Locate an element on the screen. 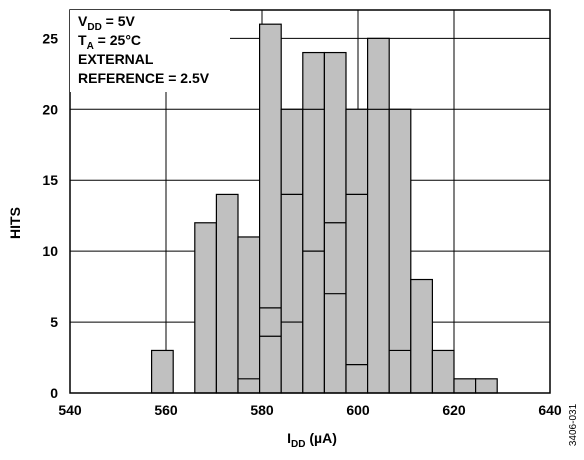 Image resolution: width=584 pixels, height=460 pixels. y-tick-label: 0 is located at coordinates (54, 393).